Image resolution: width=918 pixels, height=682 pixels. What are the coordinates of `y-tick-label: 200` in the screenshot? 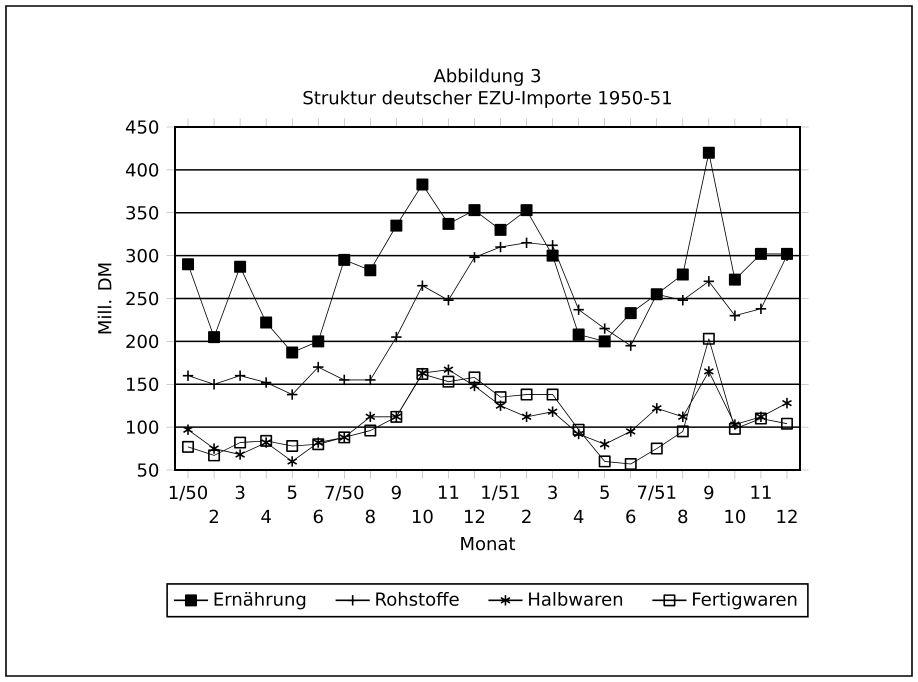 It's located at (142, 341).